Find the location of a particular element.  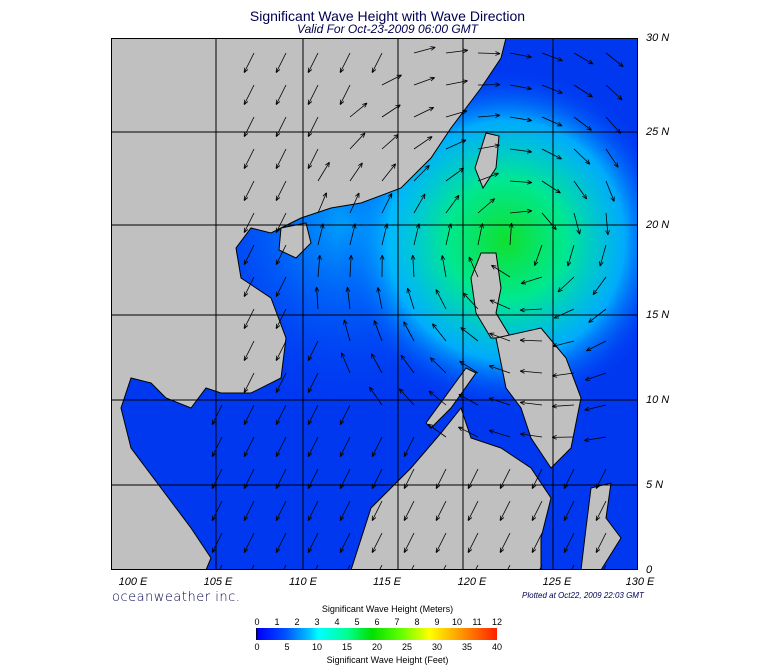

meters-tick: 4 is located at coordinates (337, 622).